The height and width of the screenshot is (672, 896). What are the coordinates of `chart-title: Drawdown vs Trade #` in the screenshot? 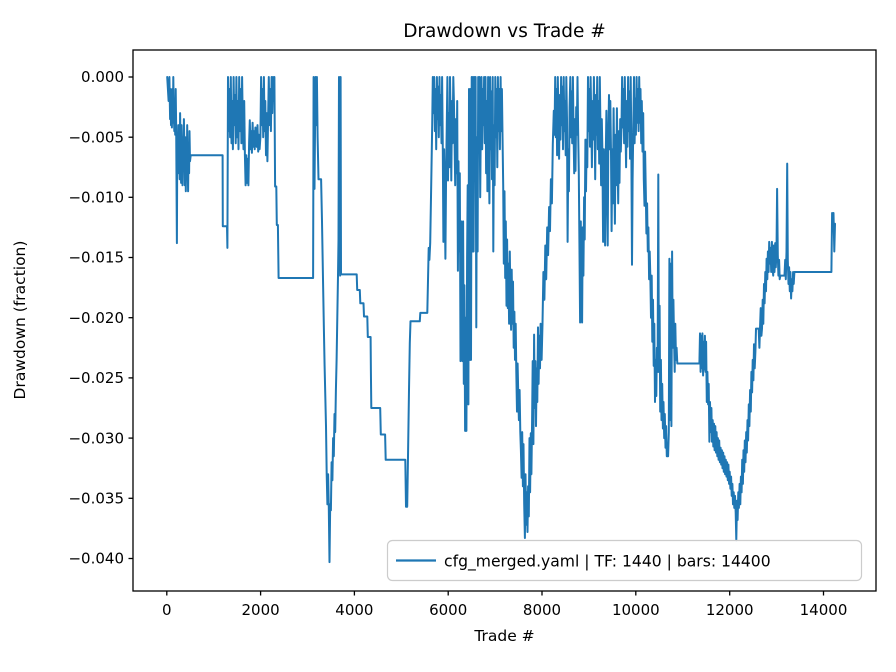 It's located at (504, 31).